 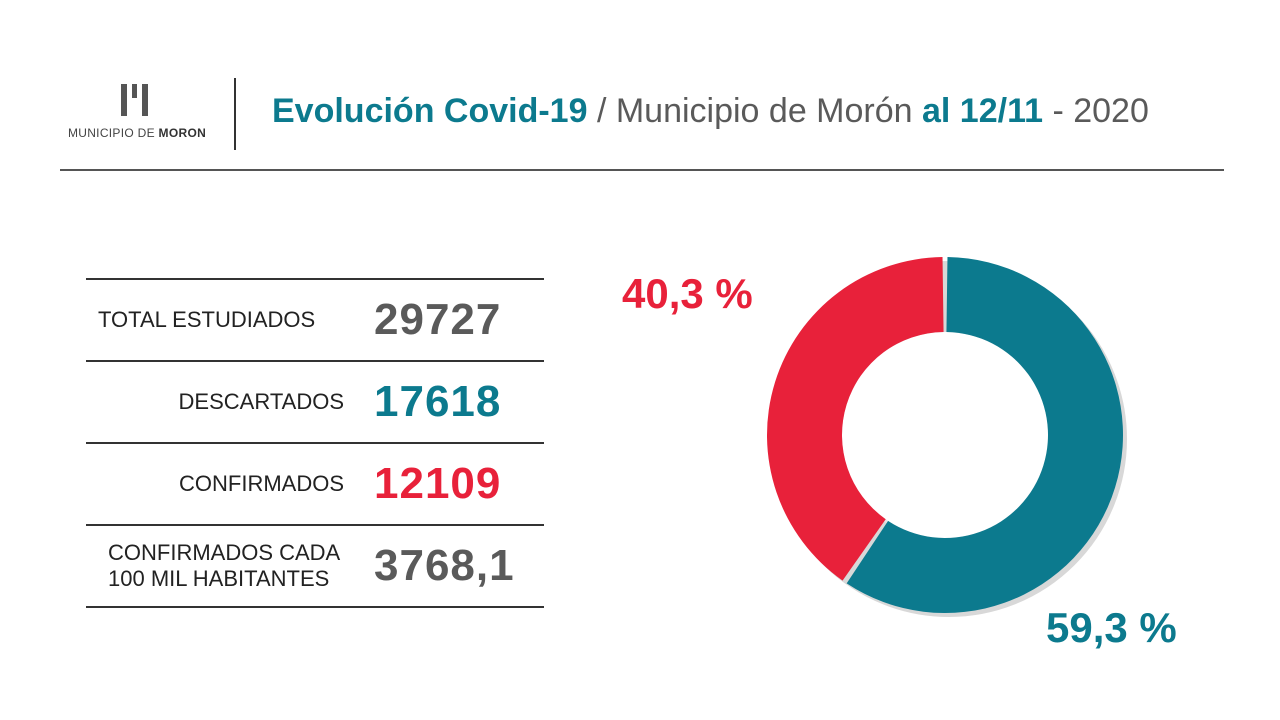 What do you see at coordinates (430, 111) in the screenshot?
I see `title-part1: Evolución Covid-19` at bounding box center [430, 111].